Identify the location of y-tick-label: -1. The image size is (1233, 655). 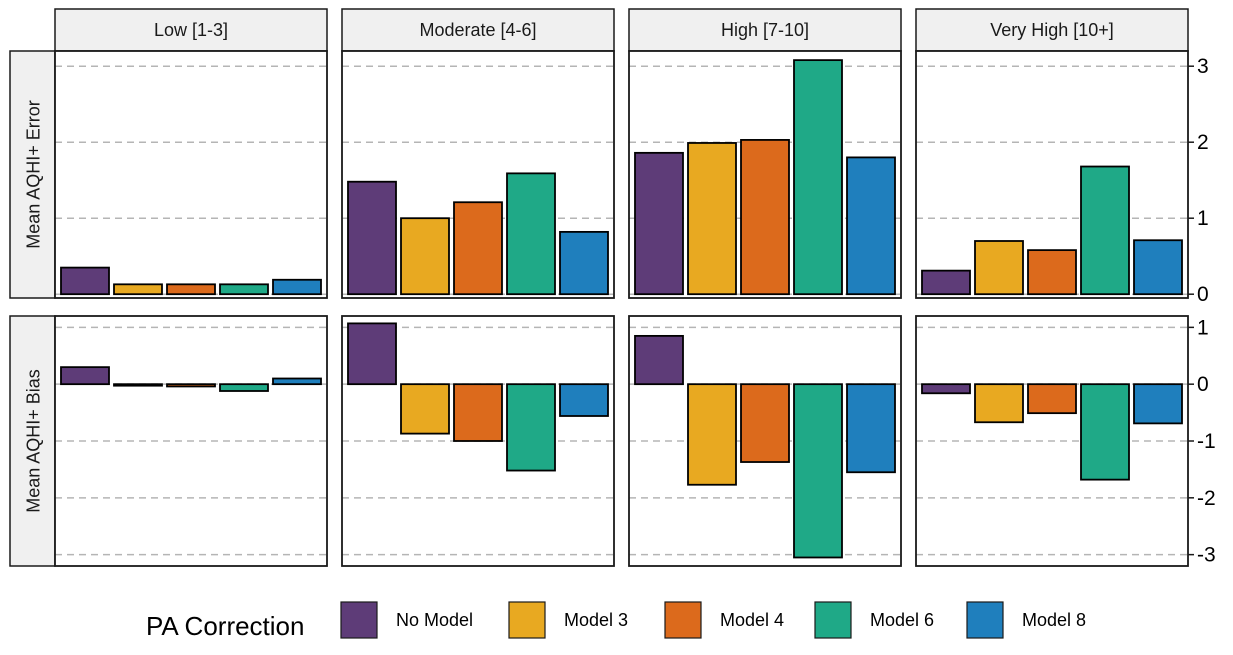
(1206, 441).